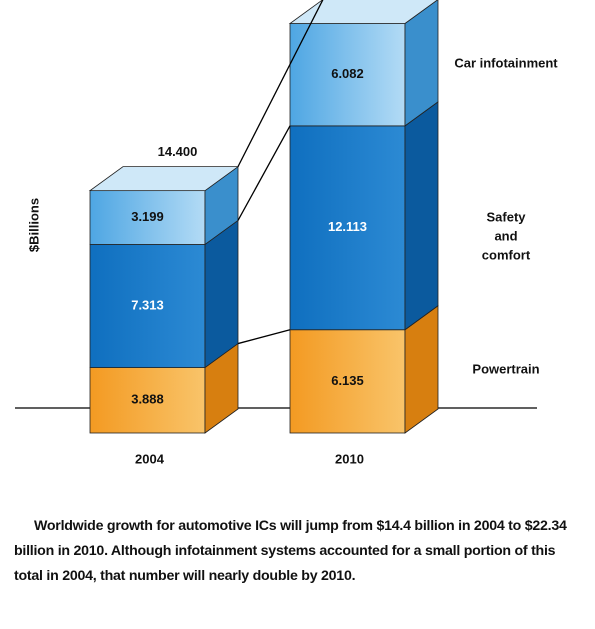  Describe the element at coordinates (33, 225) in the screenshot. I see `y-axis-label: $Billions` at that location.